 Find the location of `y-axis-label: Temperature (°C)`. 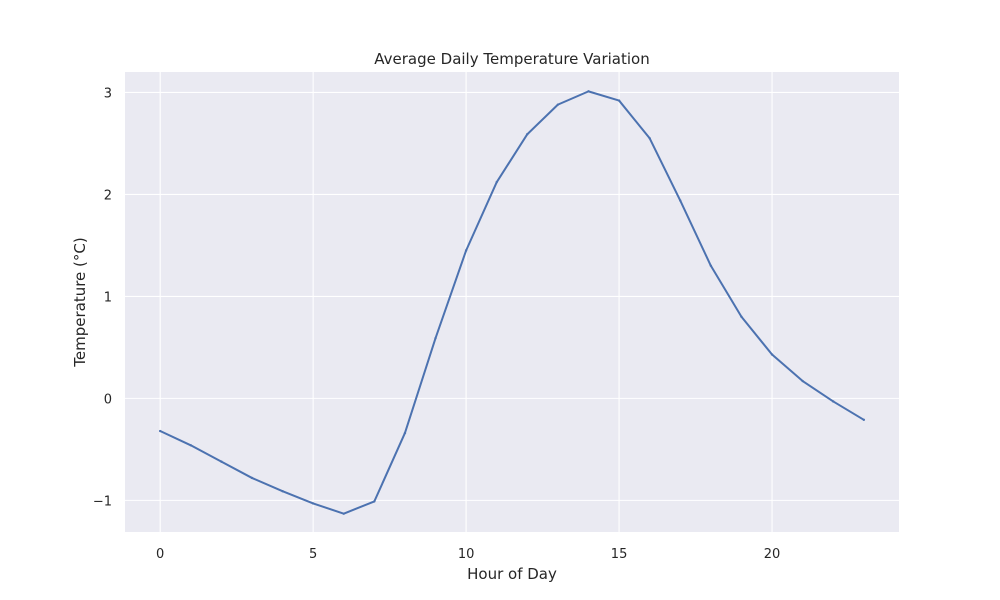

y-axis-label: Temperature (°C) is located at coordinates (80, 302).